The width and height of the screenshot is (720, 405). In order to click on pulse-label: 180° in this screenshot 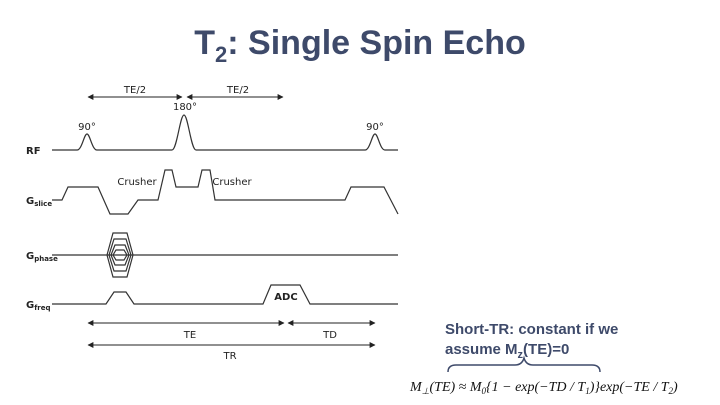, I will do `click(185, 107)`.